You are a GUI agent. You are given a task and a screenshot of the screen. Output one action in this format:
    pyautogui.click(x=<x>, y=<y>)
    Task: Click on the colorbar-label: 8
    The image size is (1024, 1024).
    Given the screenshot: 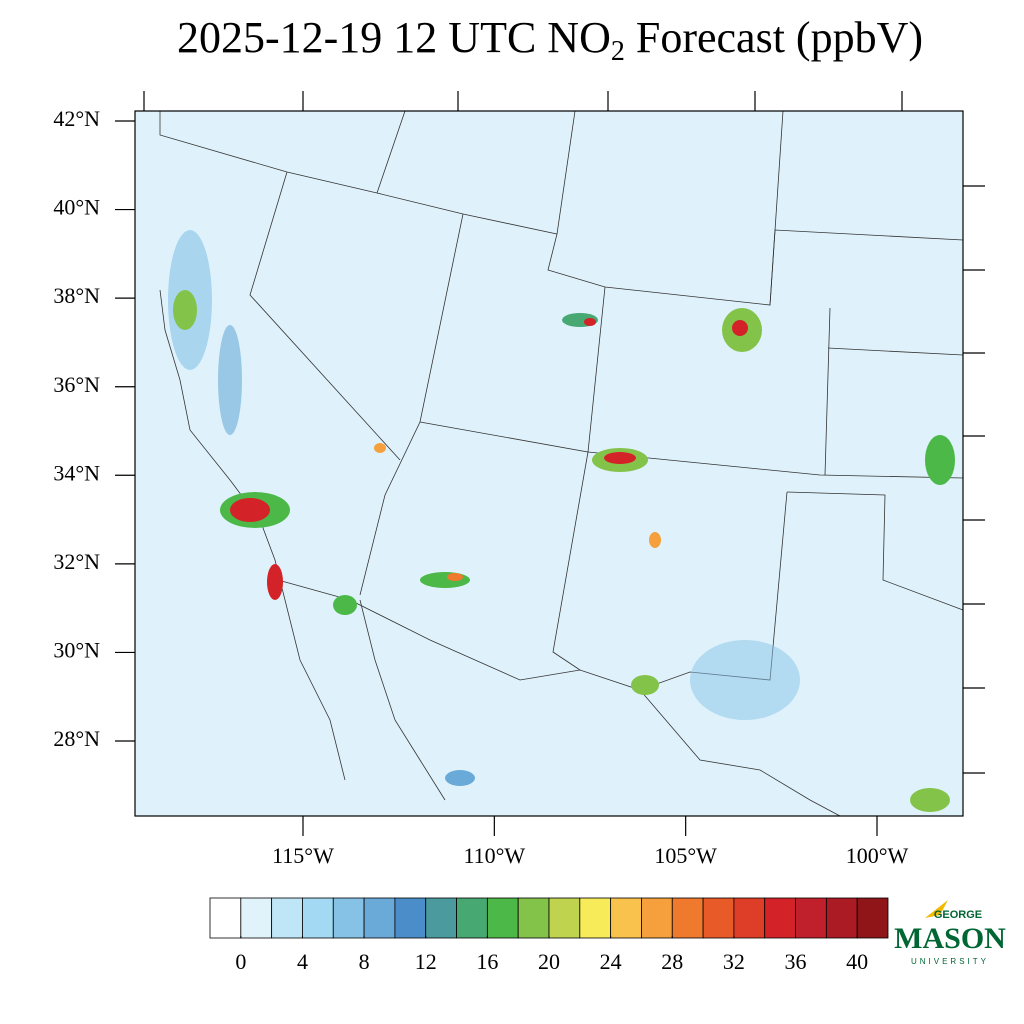 What is the action you would take?
    pyautogui.click(x=364, y=961)
    